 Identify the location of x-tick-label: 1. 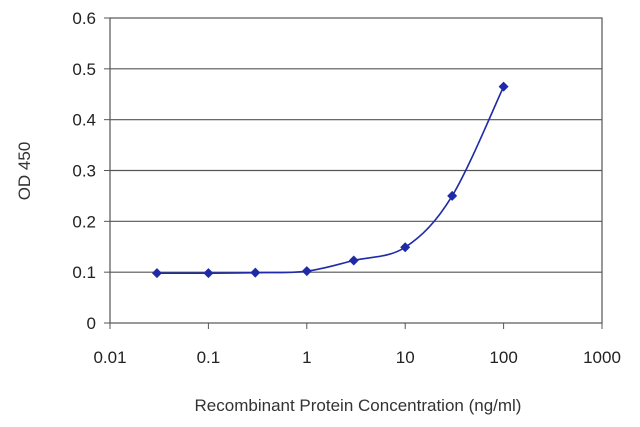
(306, 357).